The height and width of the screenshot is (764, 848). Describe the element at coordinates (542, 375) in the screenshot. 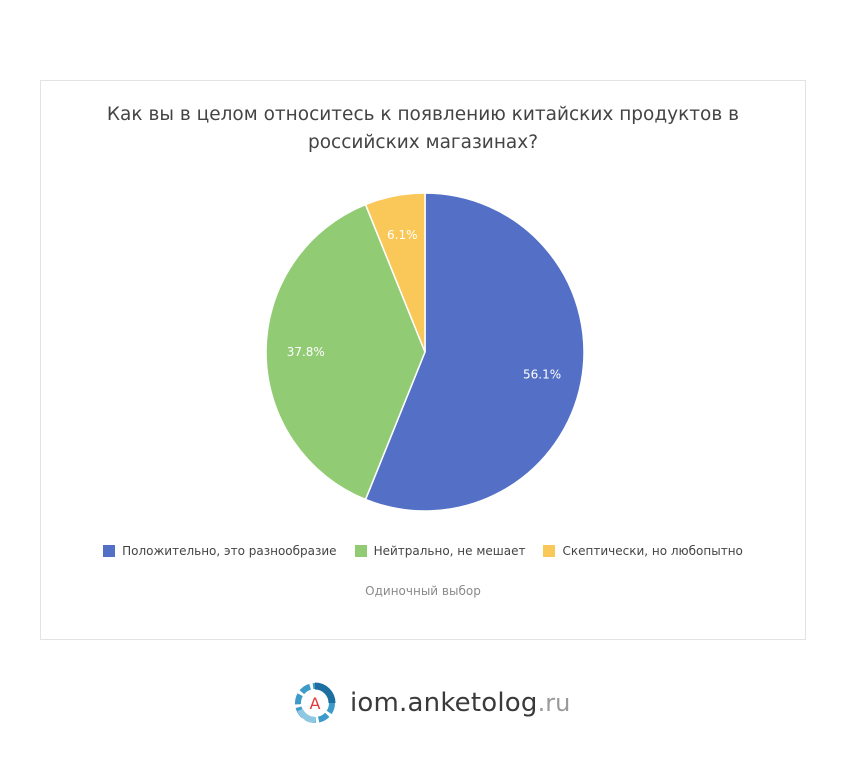

I see `slice-percent-label: 56.1%` at that location.